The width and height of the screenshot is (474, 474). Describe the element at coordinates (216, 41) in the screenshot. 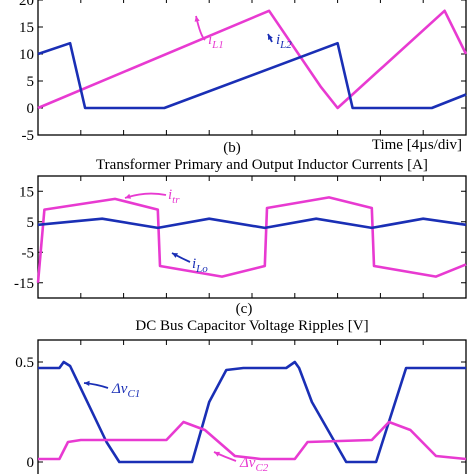

I see `series-label: iL1` at that location.